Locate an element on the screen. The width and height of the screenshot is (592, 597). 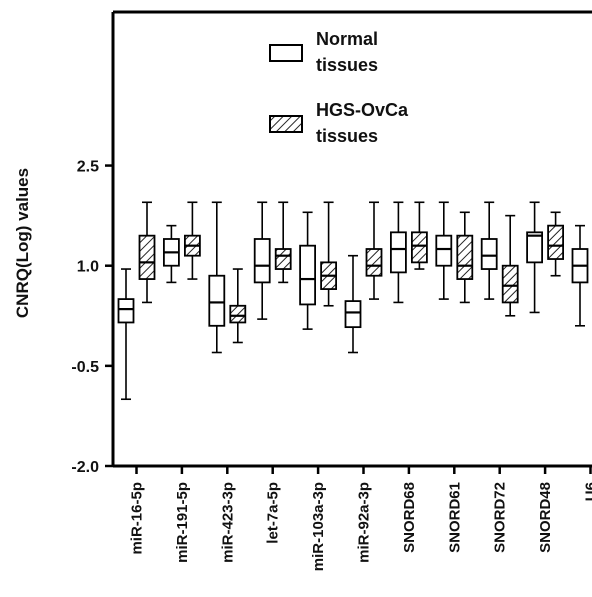
y-tick-label: 1.0 is located at coordinates (88, 267).